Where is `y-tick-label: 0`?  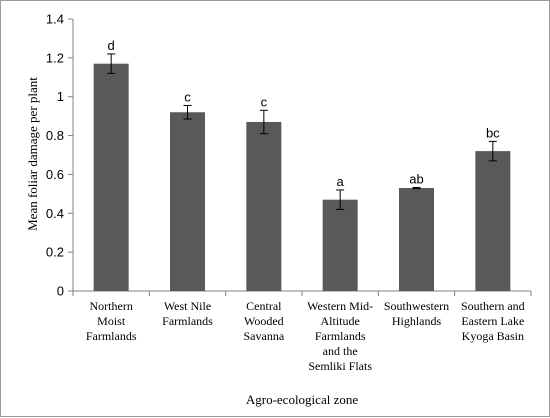
y-tick-label: 0 is located at coordinates (60, 291).